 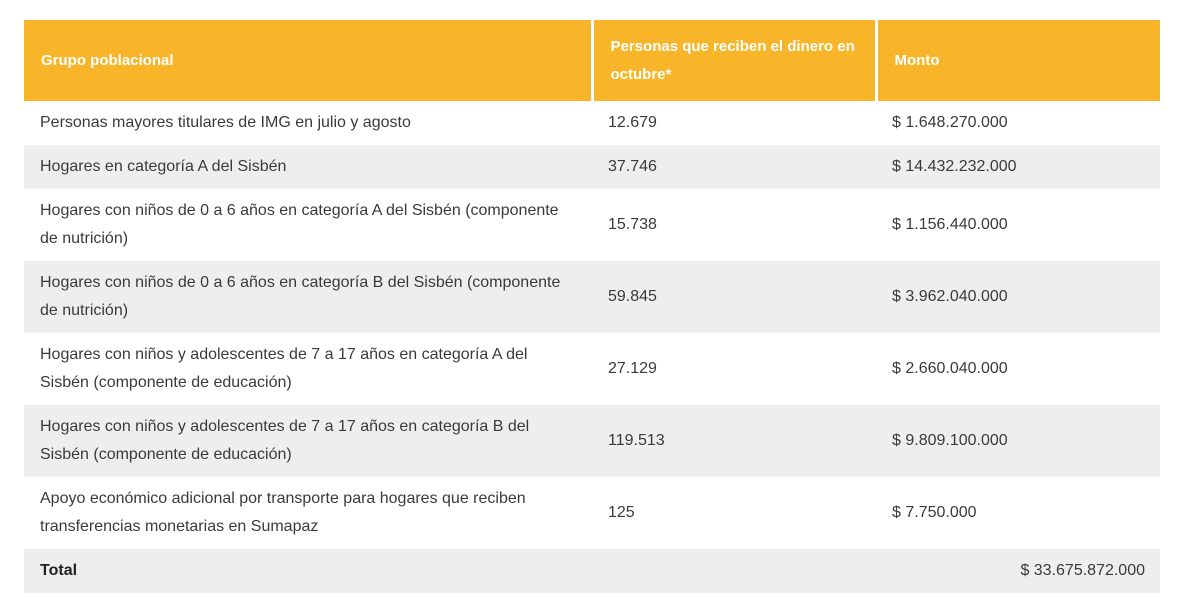 I want to click on total-label: Total, so click(x=308, y=571).